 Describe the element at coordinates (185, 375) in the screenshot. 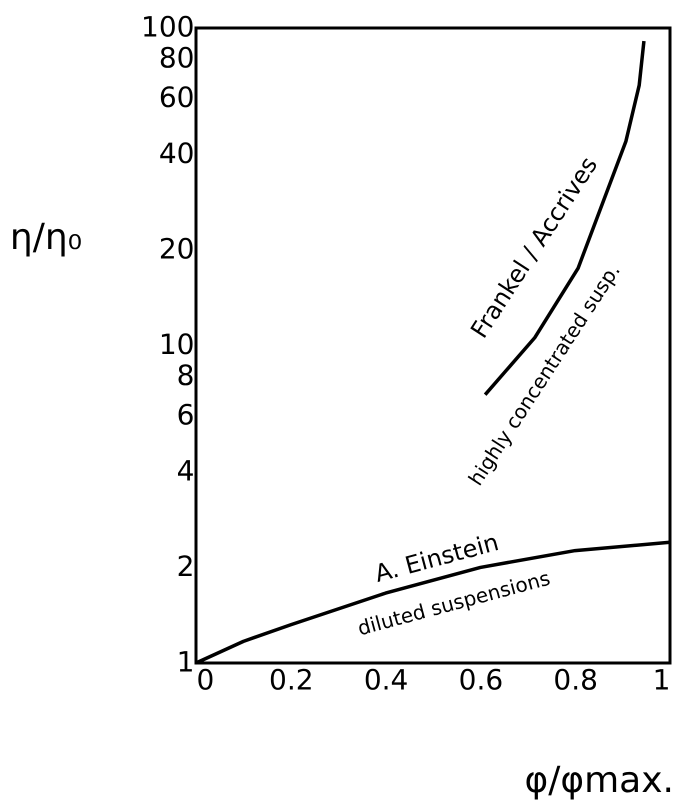

I see `y-tick-label: 8` at that location.